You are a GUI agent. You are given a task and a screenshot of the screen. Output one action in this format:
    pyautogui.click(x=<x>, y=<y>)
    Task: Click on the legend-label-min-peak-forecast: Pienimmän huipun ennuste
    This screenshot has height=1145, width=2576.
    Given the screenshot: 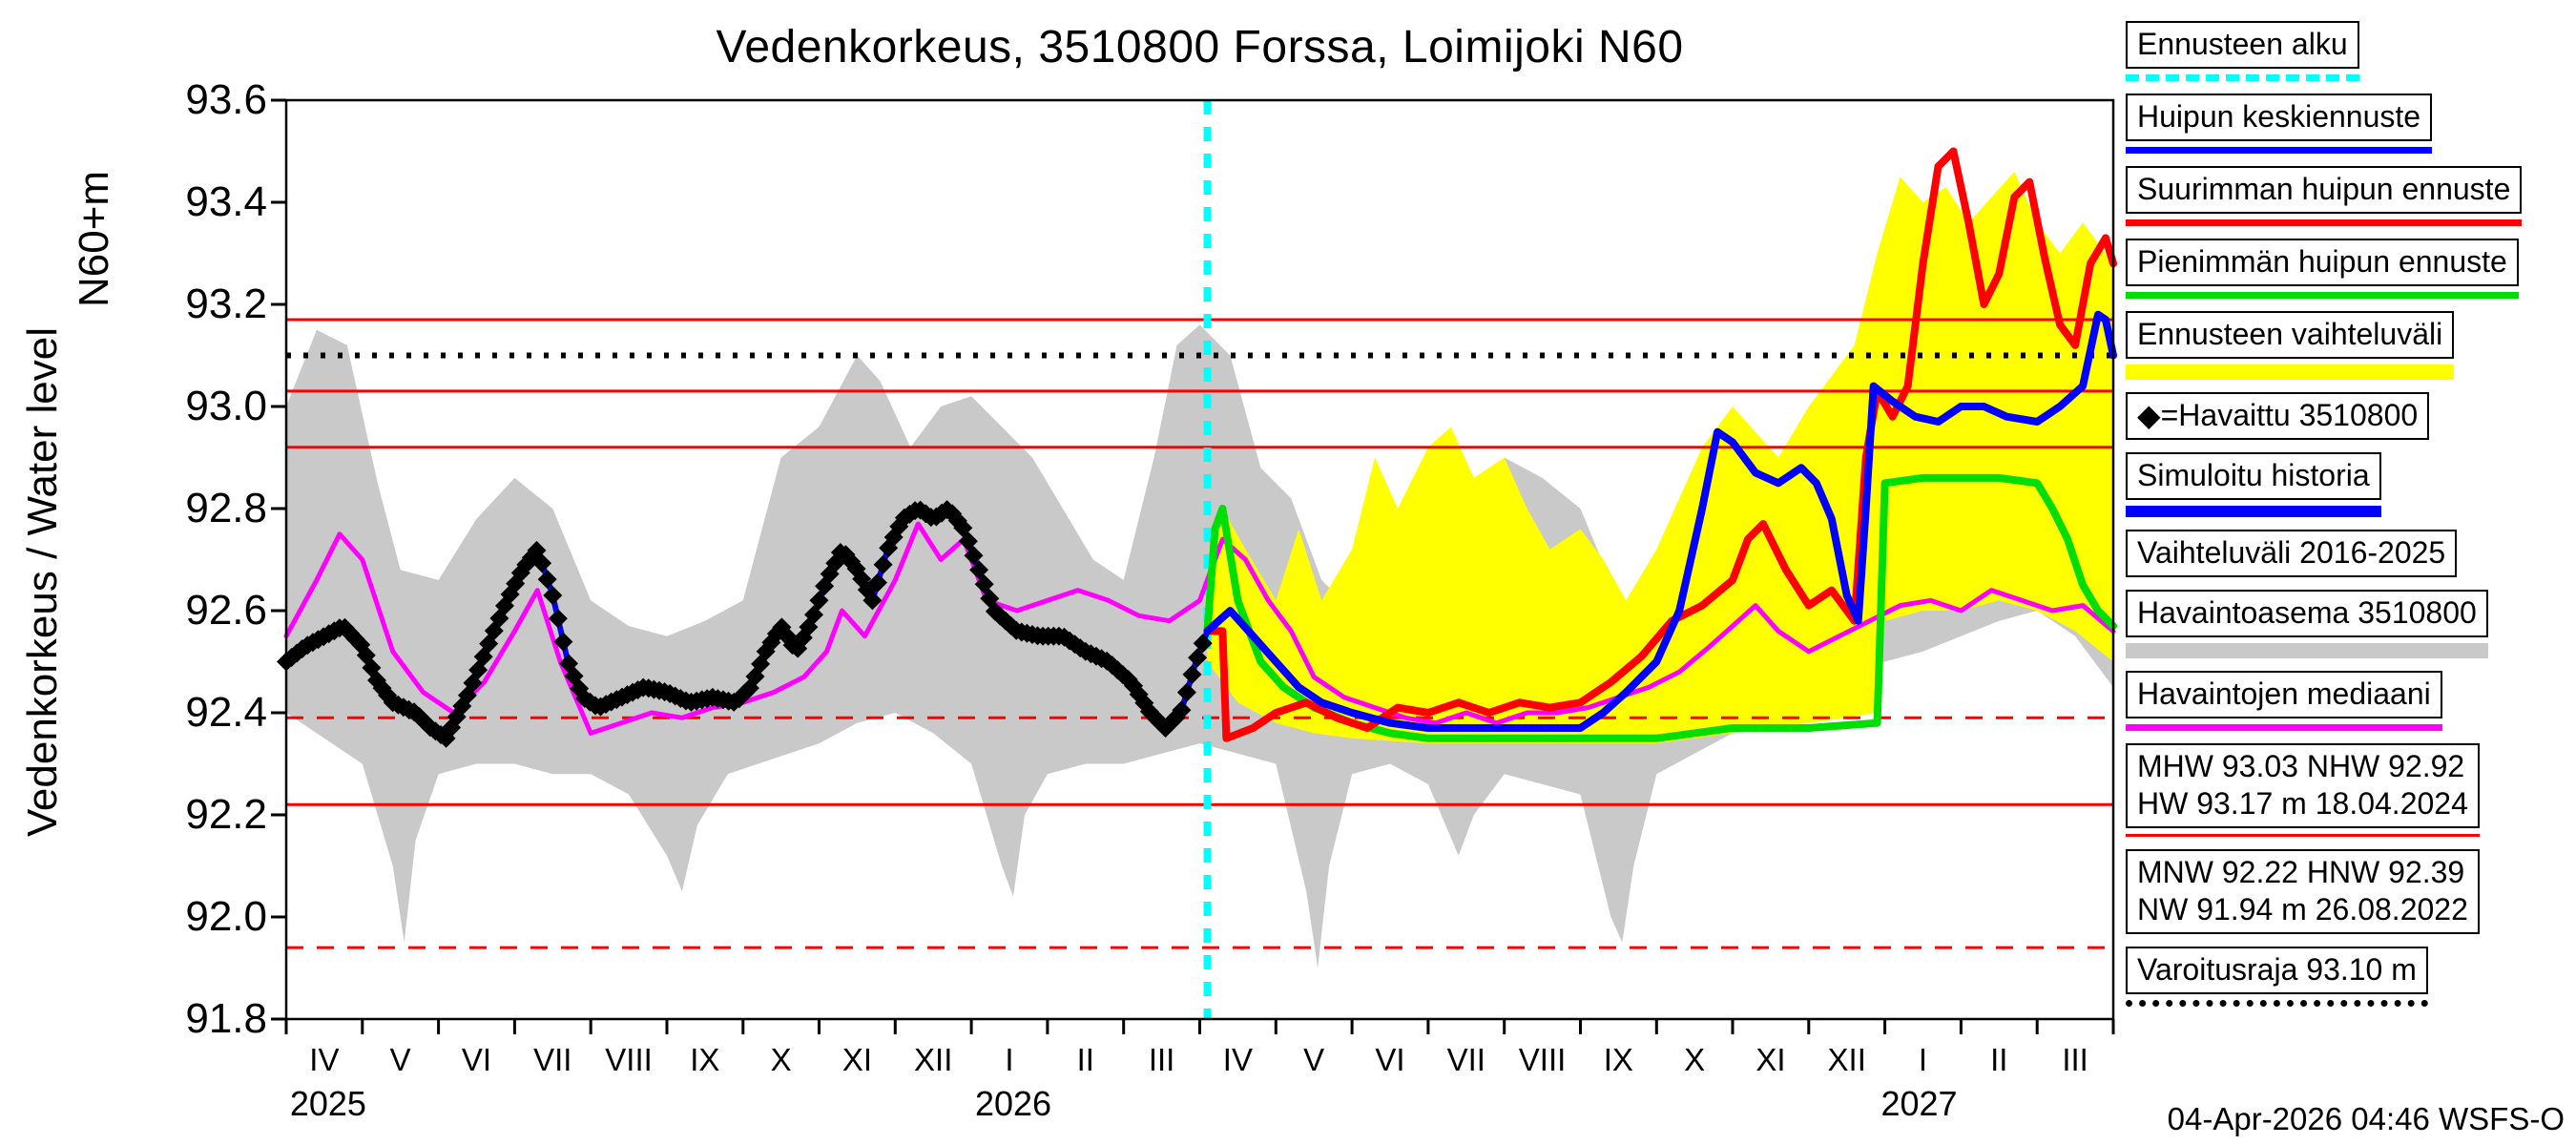 What is the action you would take?
    pyautogui.click(x=2322, y=263)
    